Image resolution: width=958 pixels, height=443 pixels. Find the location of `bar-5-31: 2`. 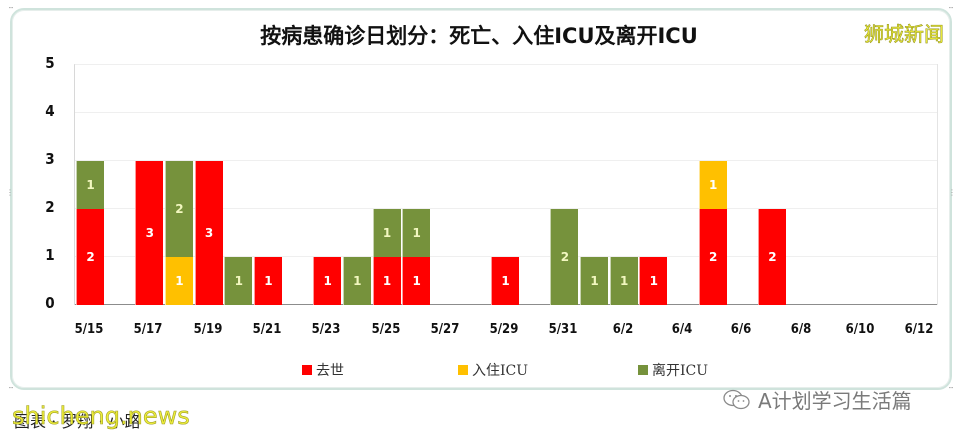

bar-5-31: 2 is located at coordinates (564, 257).